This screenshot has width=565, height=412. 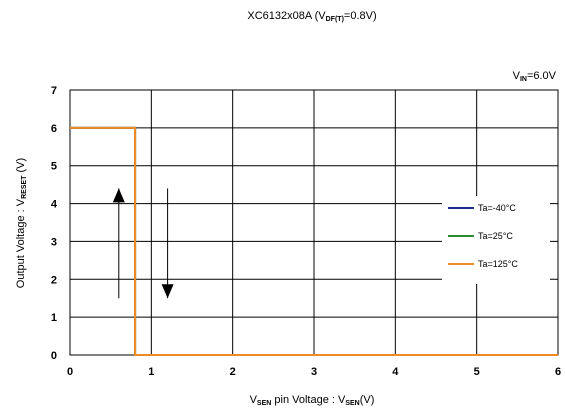 What do you see at coordinates (286, 16) in the screenshot?
I see `chart-title-main: XC6132x08A (V` at bounding box center [286, 16].